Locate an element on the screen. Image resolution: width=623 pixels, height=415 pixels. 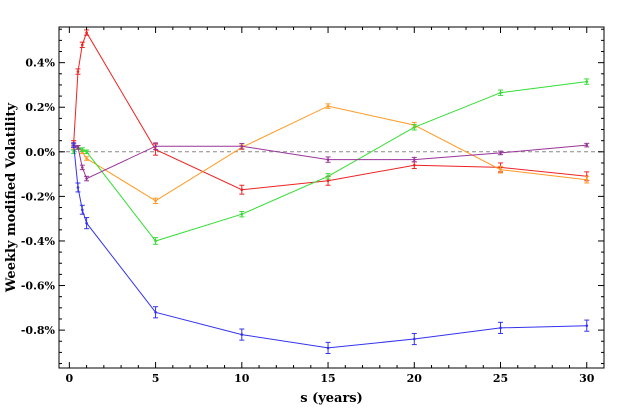
x-tick-label: 5 is located at coordinates (156, 378).